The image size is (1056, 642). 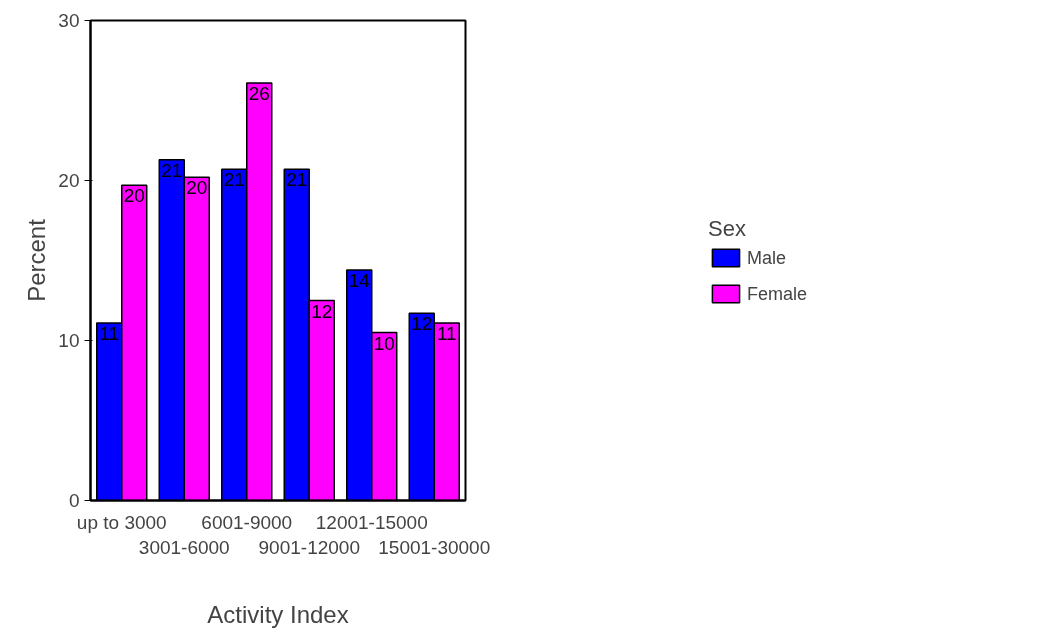 What do you see at coordinates (359, 281) in the screenshot?
I see `data-label: 14` at bounding box center [359, 281].